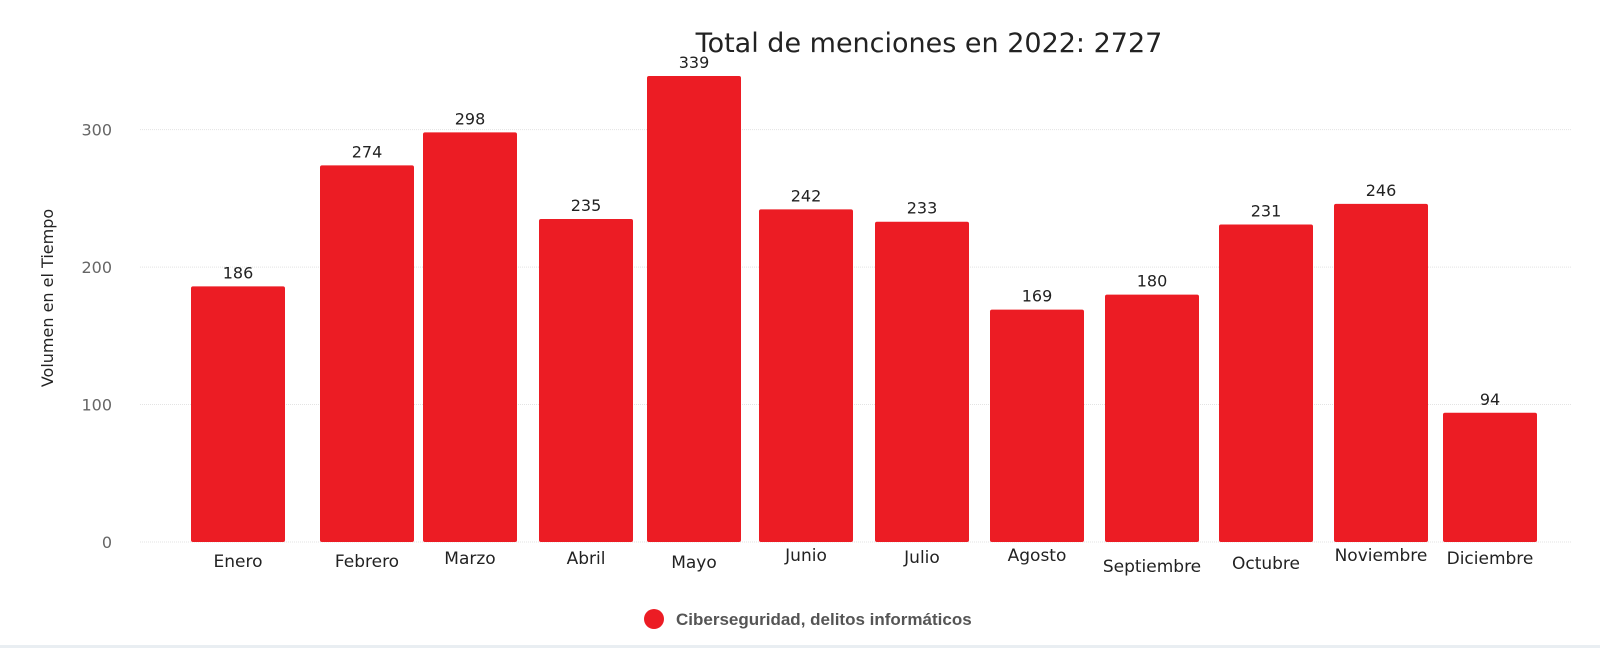 This screenshot has width=1600, height=648. What do you see at coordinates (1152, 281) in the screenshot?
I see `data-label-septiembre: 180` at bounding box center [1152, 281].